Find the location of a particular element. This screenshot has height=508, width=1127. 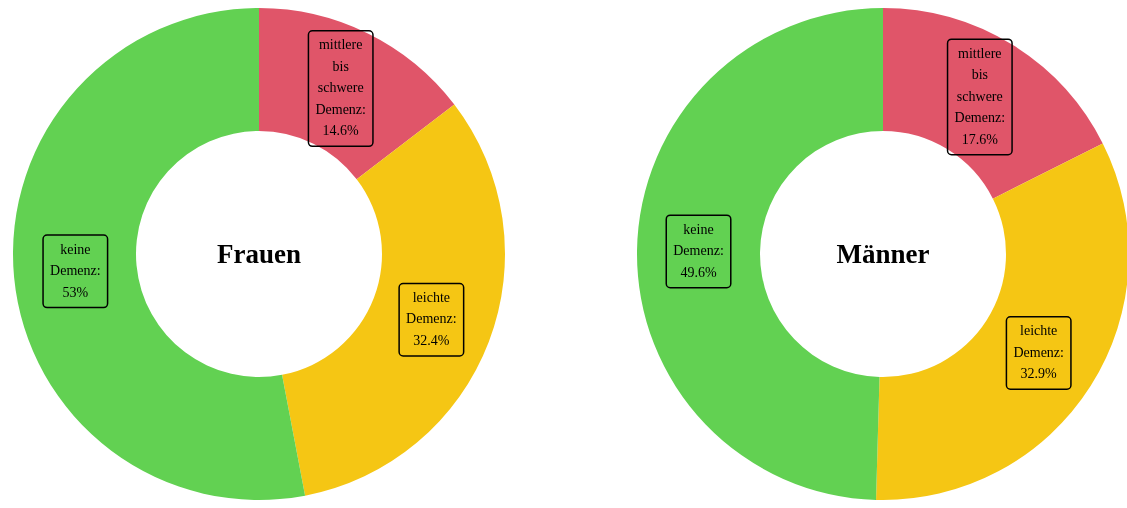

data-label: leichte Demenz: 32.4% is located at coordinates (431, 318).